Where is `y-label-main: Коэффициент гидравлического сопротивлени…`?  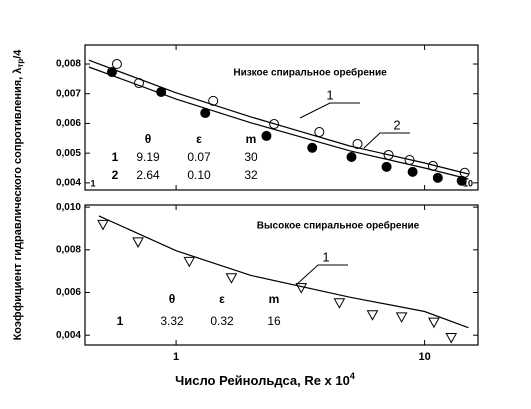 y-label-main: Коэффициент гидравлического сопротивлени… is located at coordinates (18, 204).